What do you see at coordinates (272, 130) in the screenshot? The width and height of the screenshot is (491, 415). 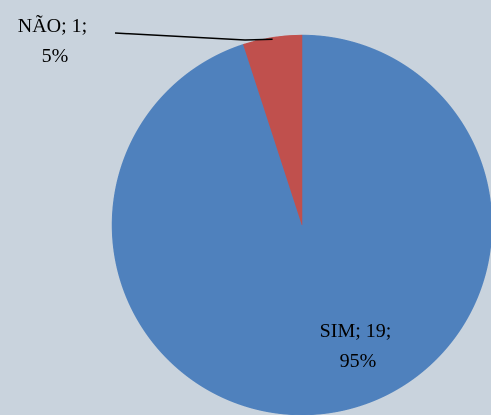 I see `pie-slice-n-o` at bounding box center [272, 130].